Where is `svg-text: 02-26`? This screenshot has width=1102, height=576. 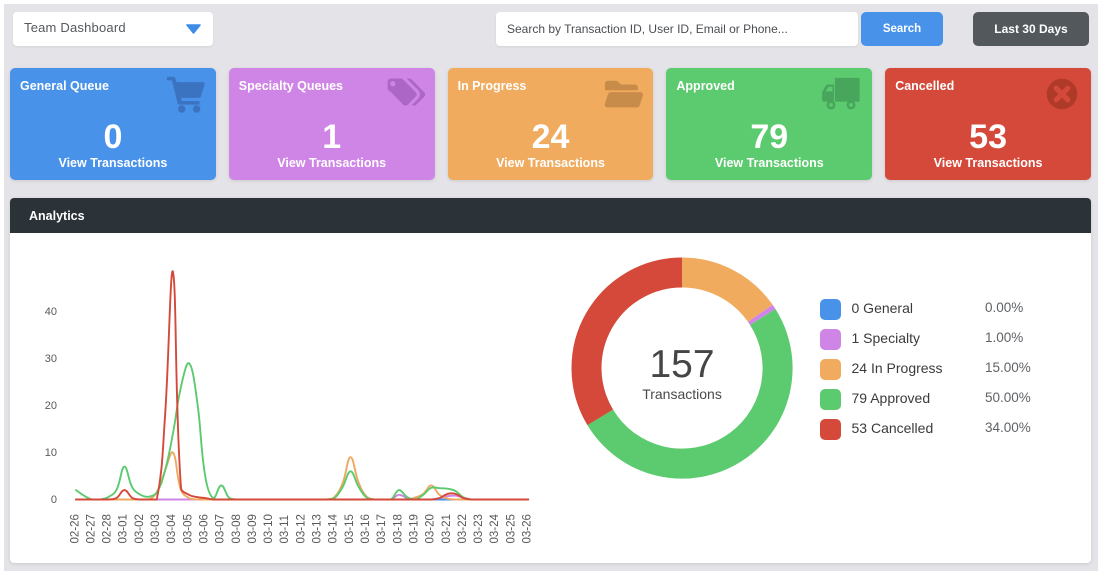
svg-text: 02-26 is located at coordinates (75, 528).